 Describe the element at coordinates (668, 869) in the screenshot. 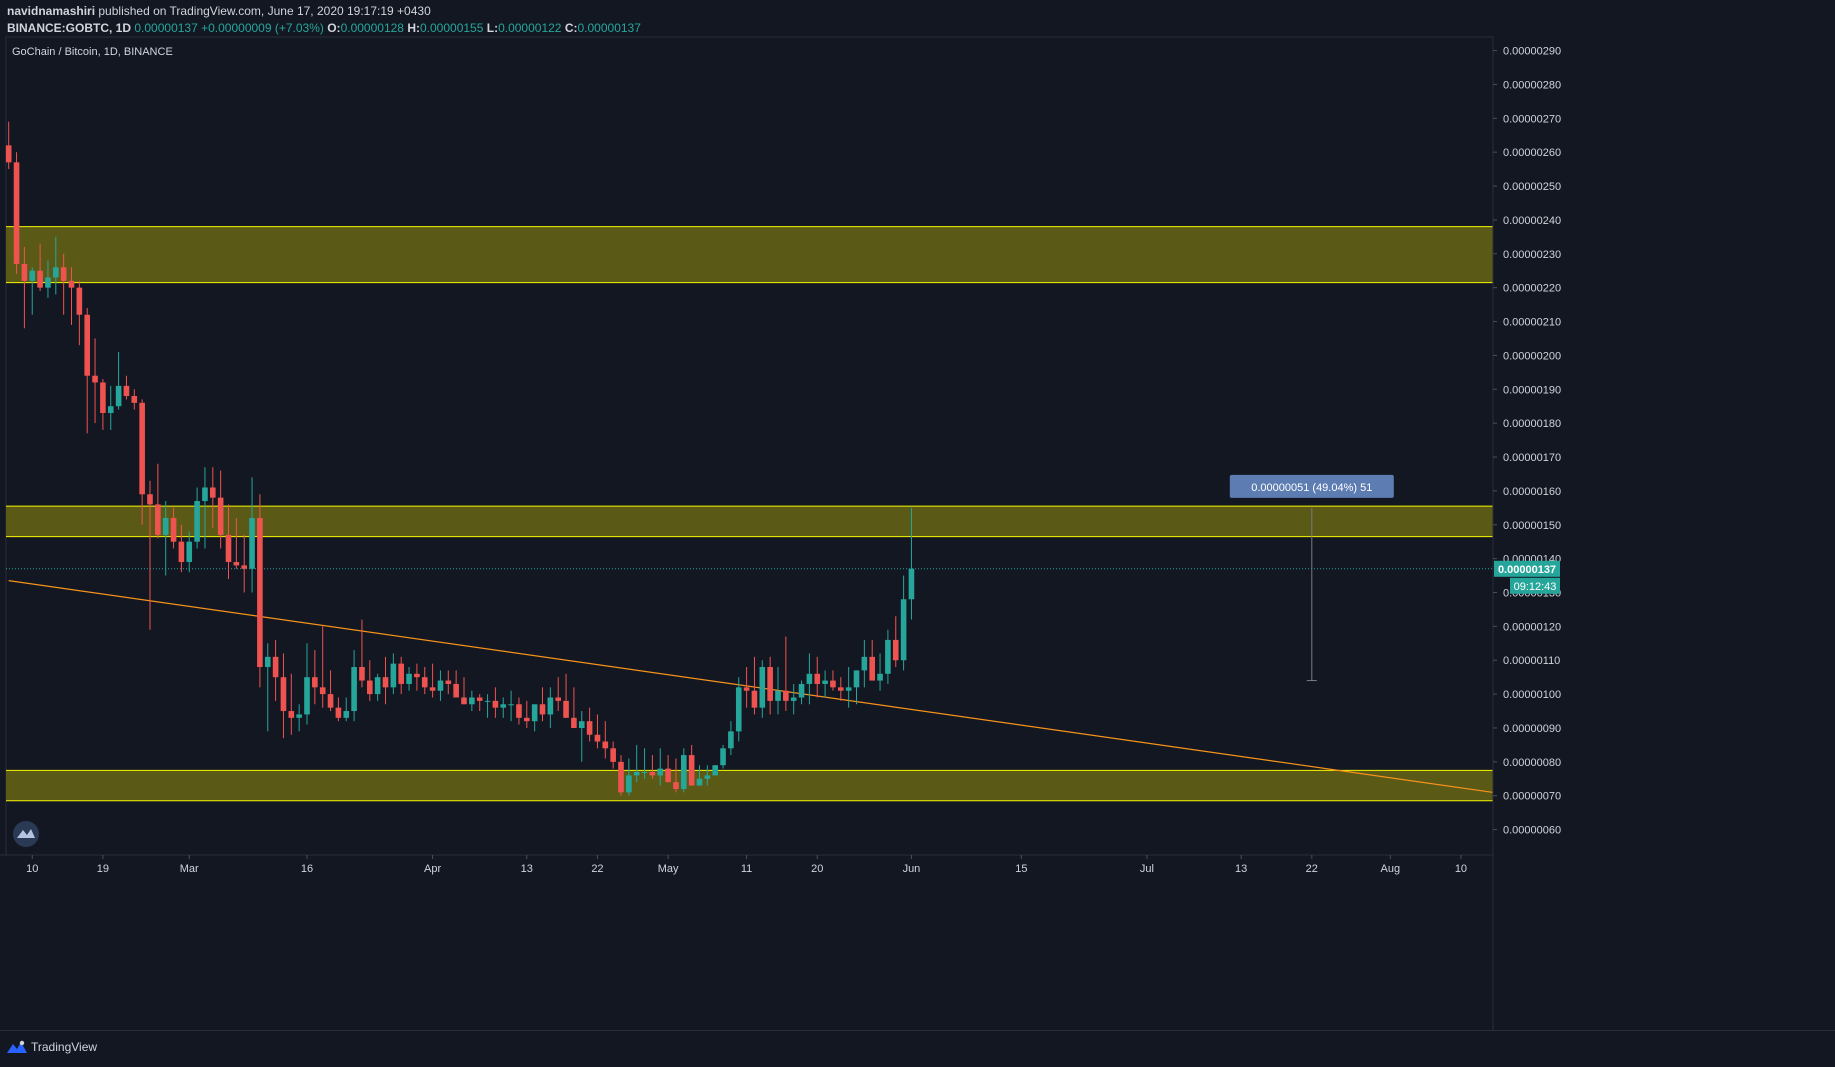

I see `time-tick-label: May` at that location.